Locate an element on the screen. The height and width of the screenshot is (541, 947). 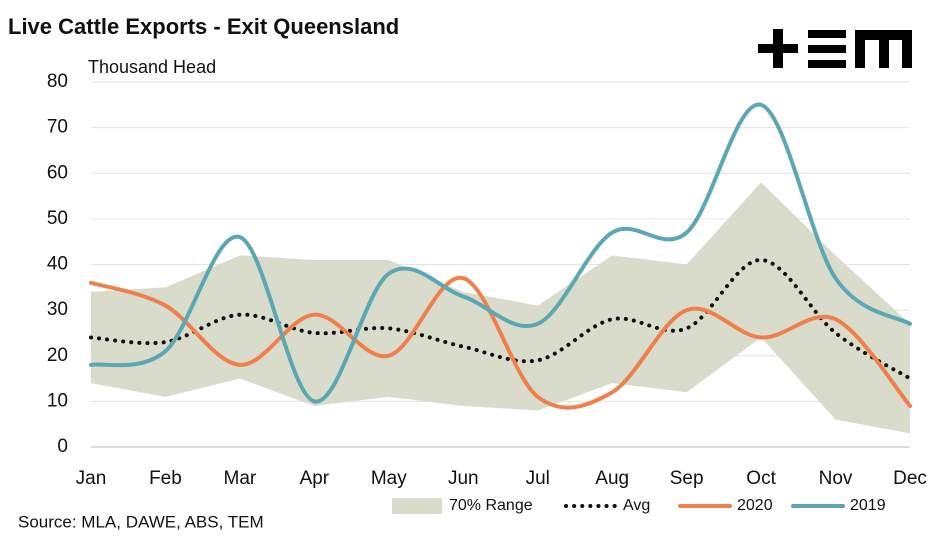
chart-title: Live Cattle Exports - Exit Queensland is located at coordinates (203, 26).